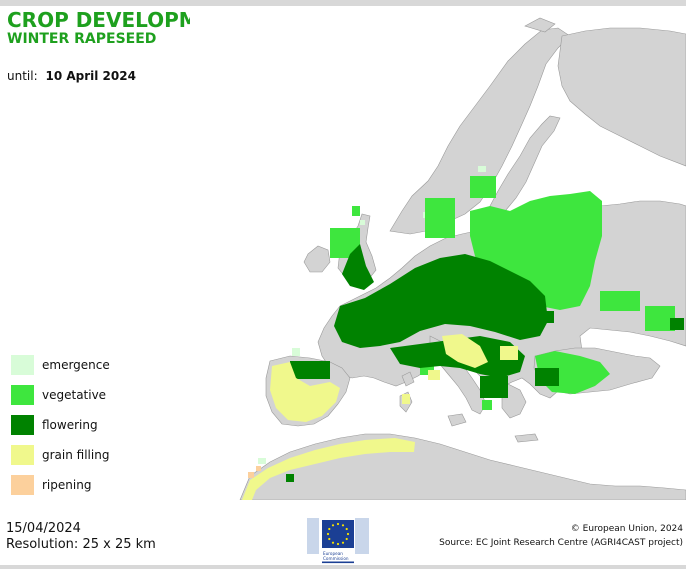 This screenshot has width=686, height=569. What do you see at coordinates (336, 558) in the screenshot?
I see `logo-line2: Commission` at bounding box center [336, 558].